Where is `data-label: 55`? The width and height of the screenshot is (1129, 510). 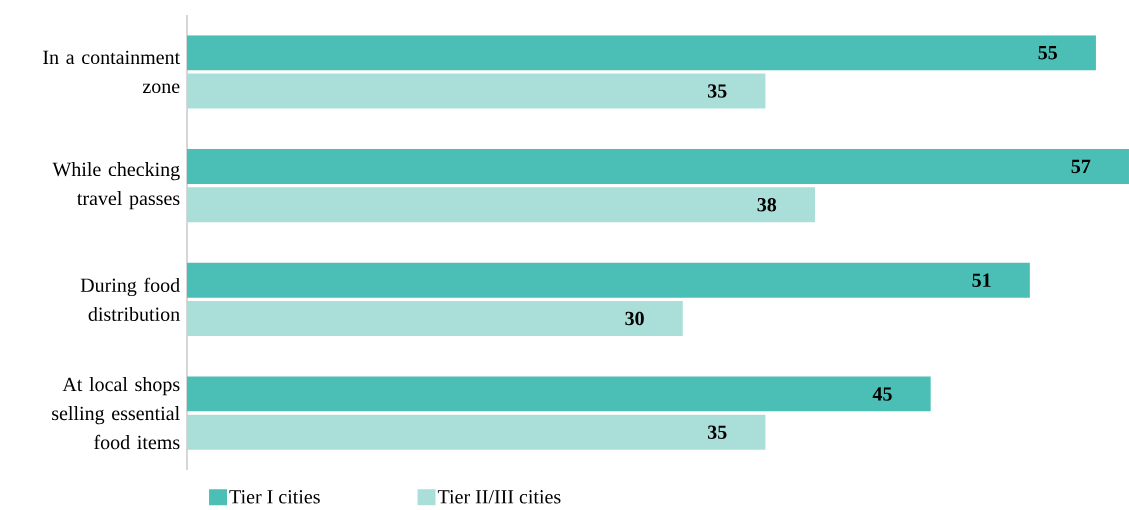 data-label: 55 is located at coordinates (1048, 53).